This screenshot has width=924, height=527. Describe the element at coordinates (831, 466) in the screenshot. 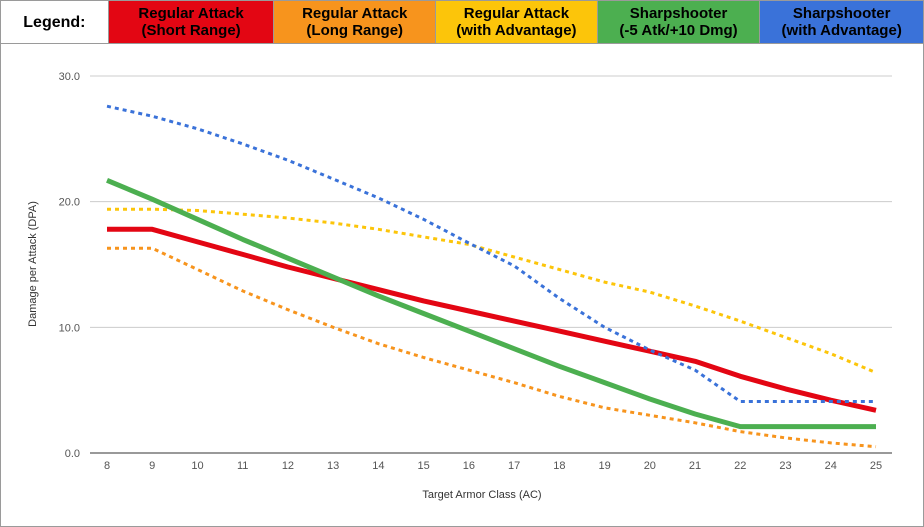

I see `x-tick-label: 24` at that location.